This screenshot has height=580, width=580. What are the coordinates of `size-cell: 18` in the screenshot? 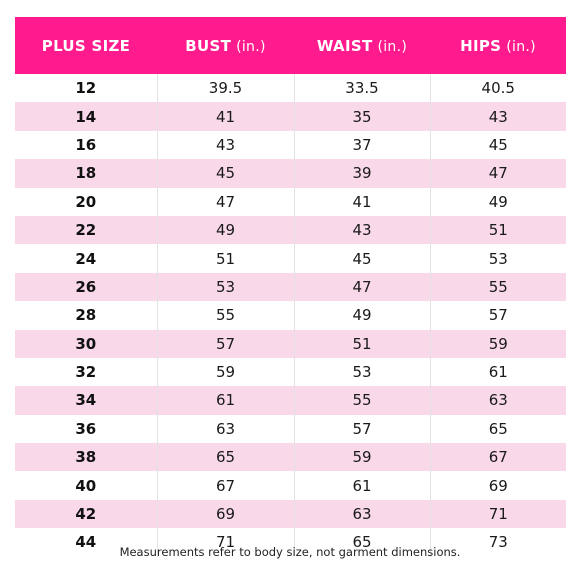 It's located at (86, 173).